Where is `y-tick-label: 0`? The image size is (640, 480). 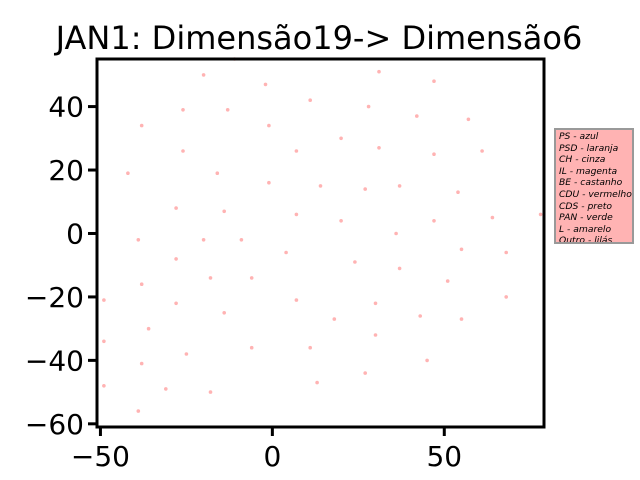
y-tick-label: 0 is located at coordinates (75, 233).